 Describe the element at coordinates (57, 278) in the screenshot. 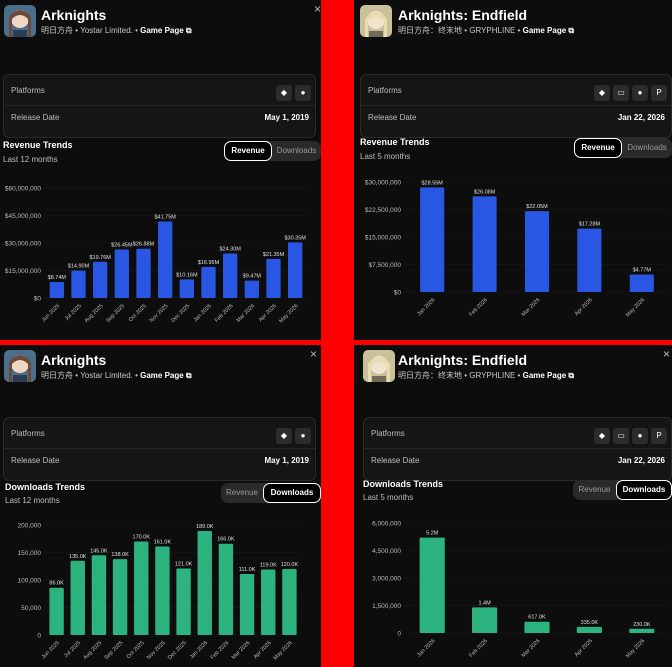

I see `data-label: $8.74M` at that location.